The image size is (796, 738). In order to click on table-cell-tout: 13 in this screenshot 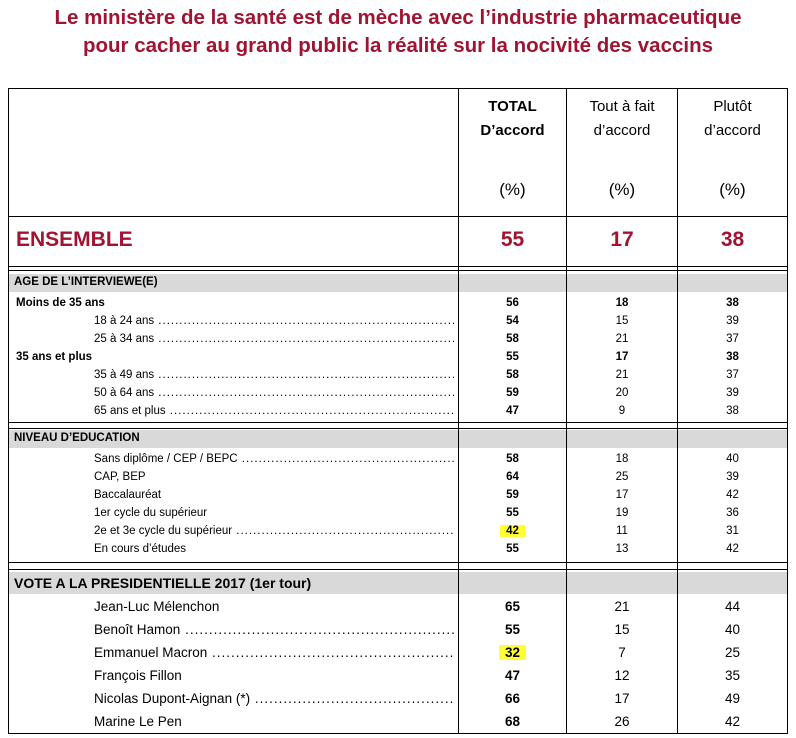, I will do `click(622, 549)`.